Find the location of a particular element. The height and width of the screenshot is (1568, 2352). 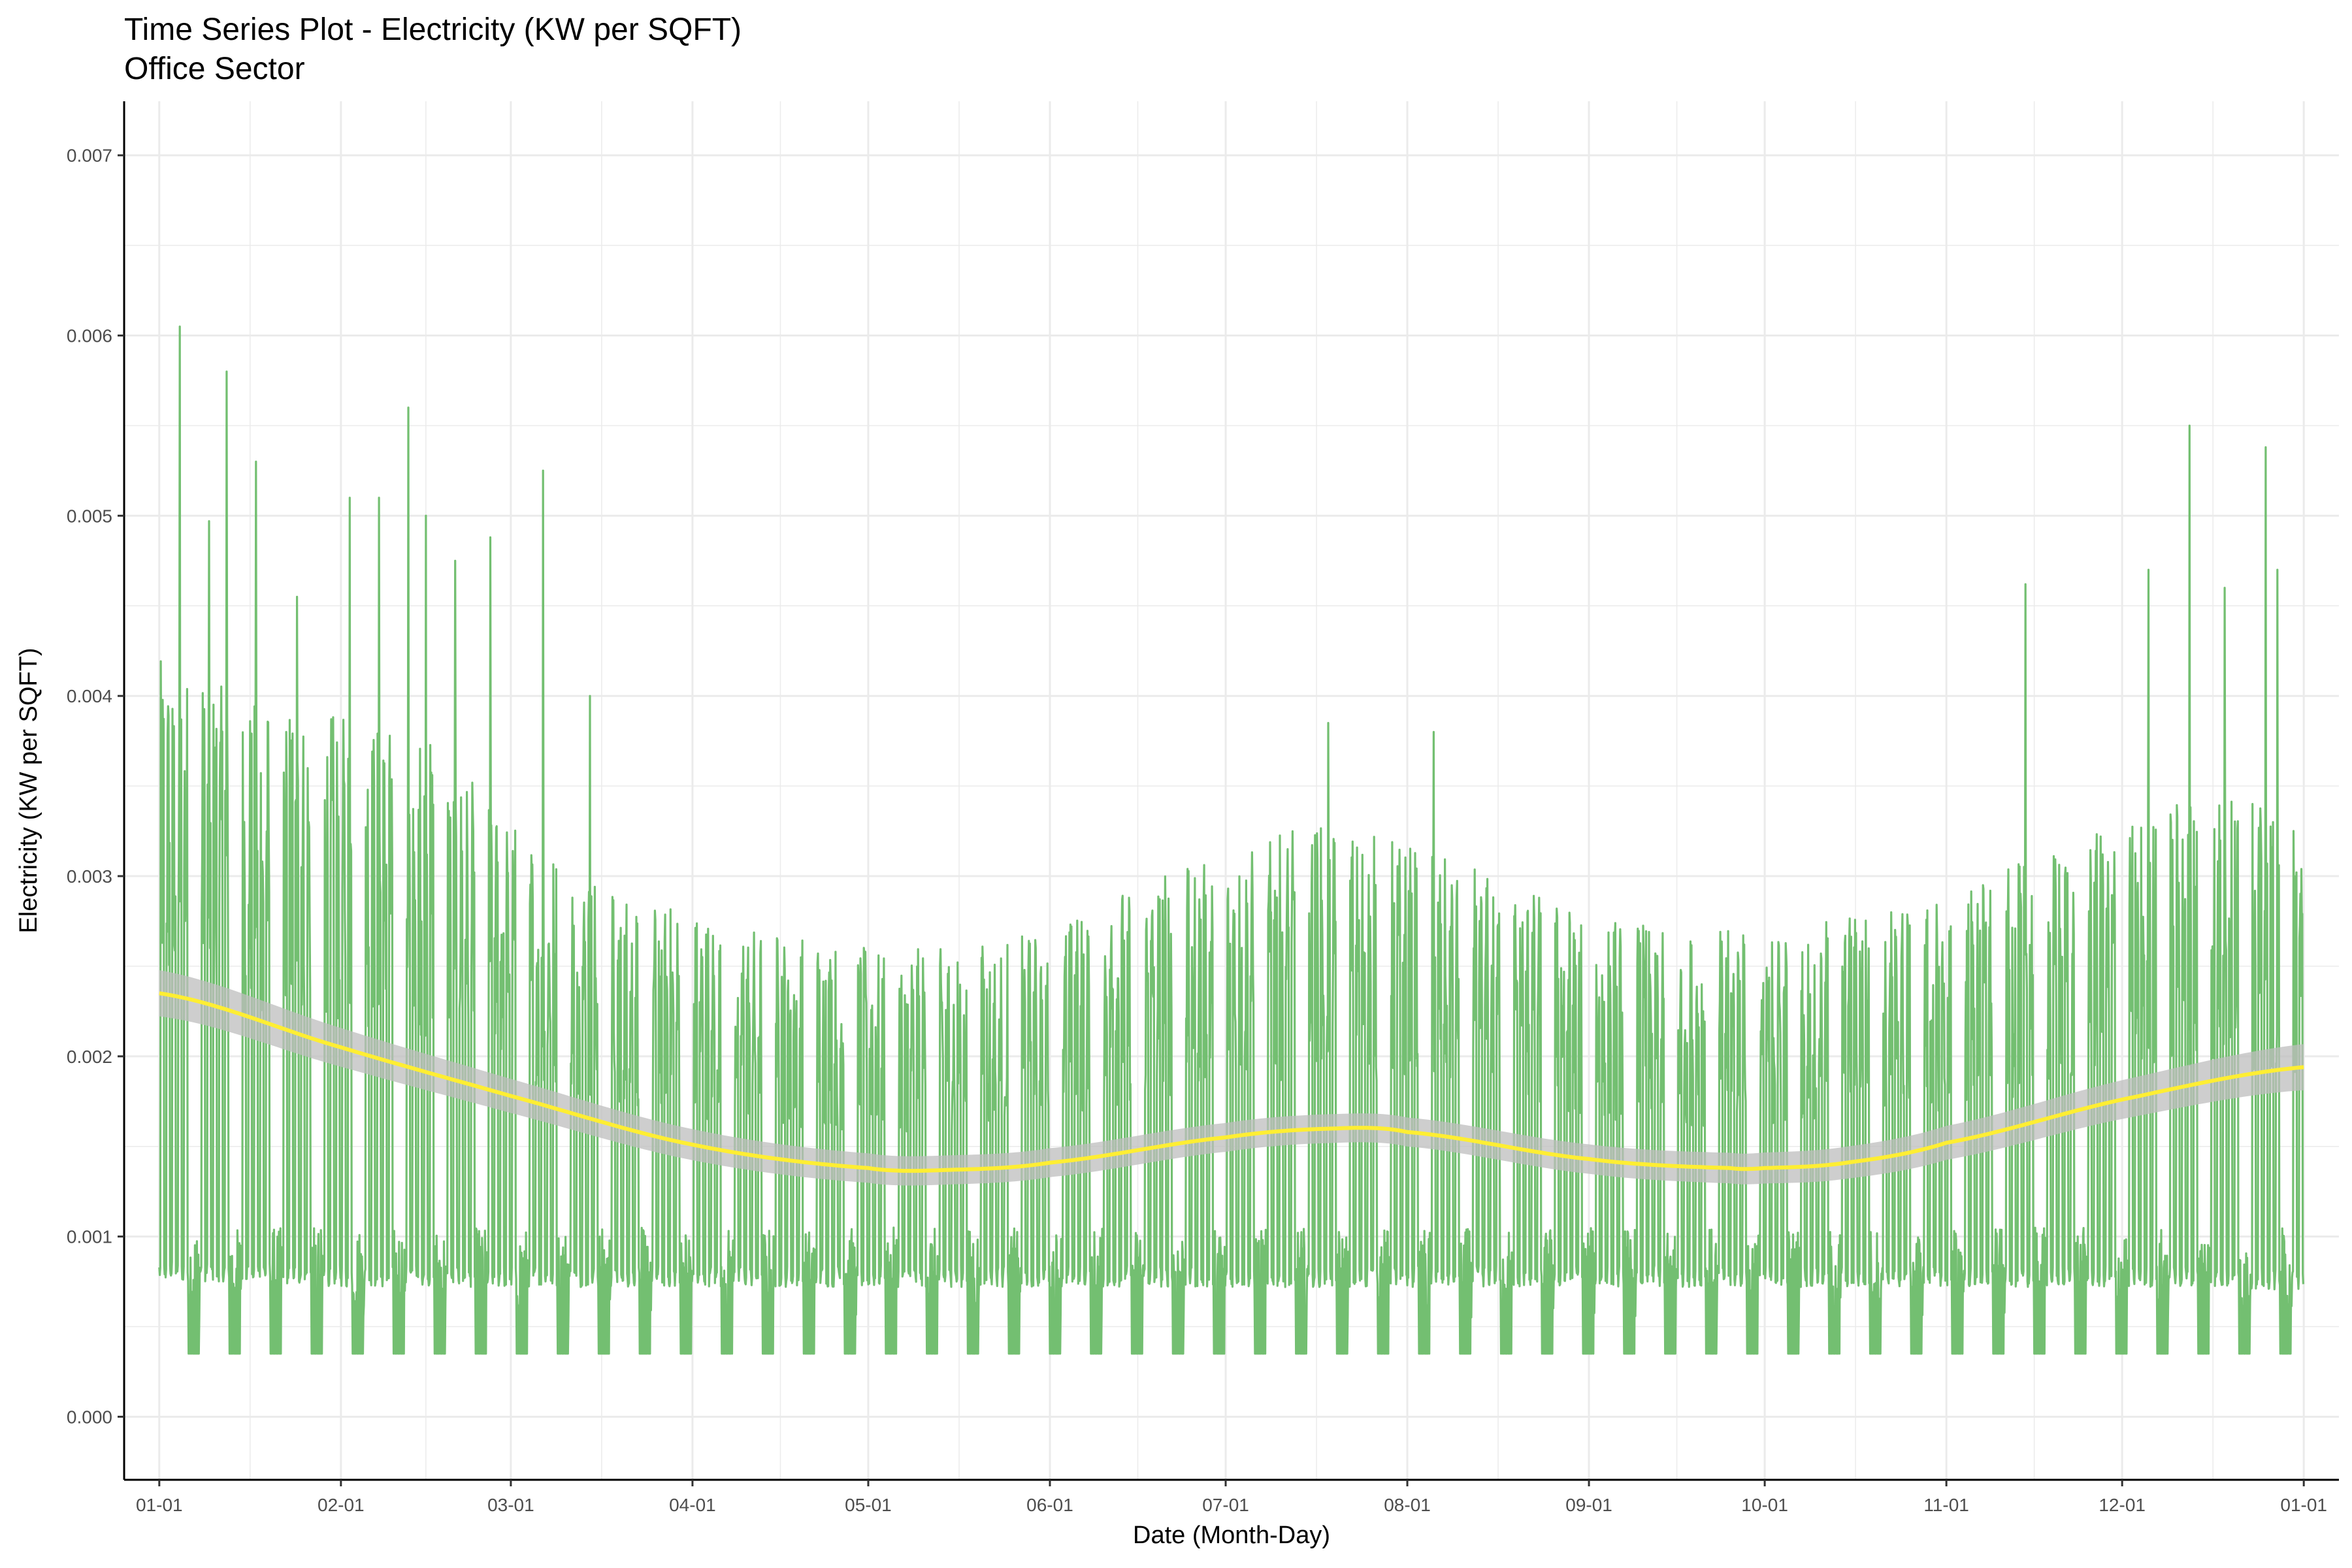

x-tick-label: 07-01 is located at coordinates (1225, 1505).